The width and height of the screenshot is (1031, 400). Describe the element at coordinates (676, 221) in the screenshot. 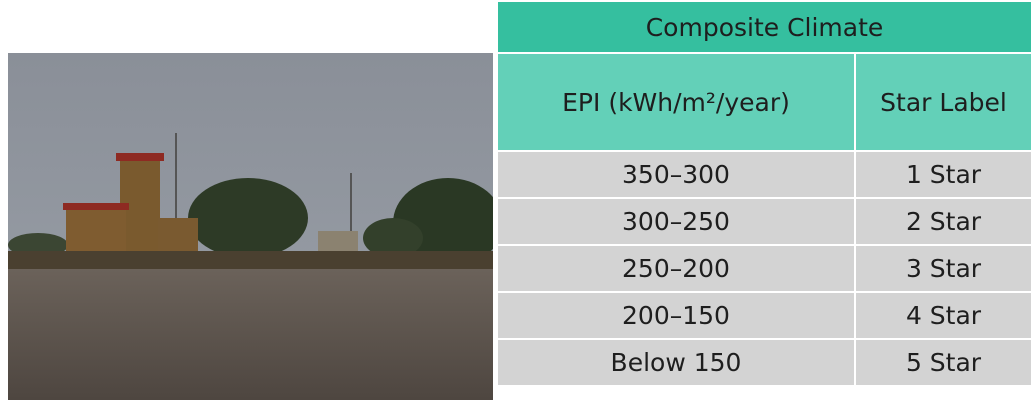

I see `cell: 300–250` at that location.